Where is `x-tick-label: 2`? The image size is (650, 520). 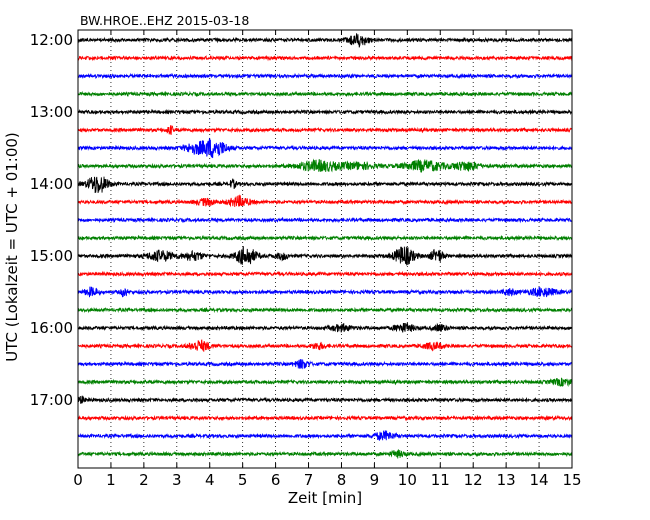 x-tick-label: 2 is located at coordinates (144, 480).